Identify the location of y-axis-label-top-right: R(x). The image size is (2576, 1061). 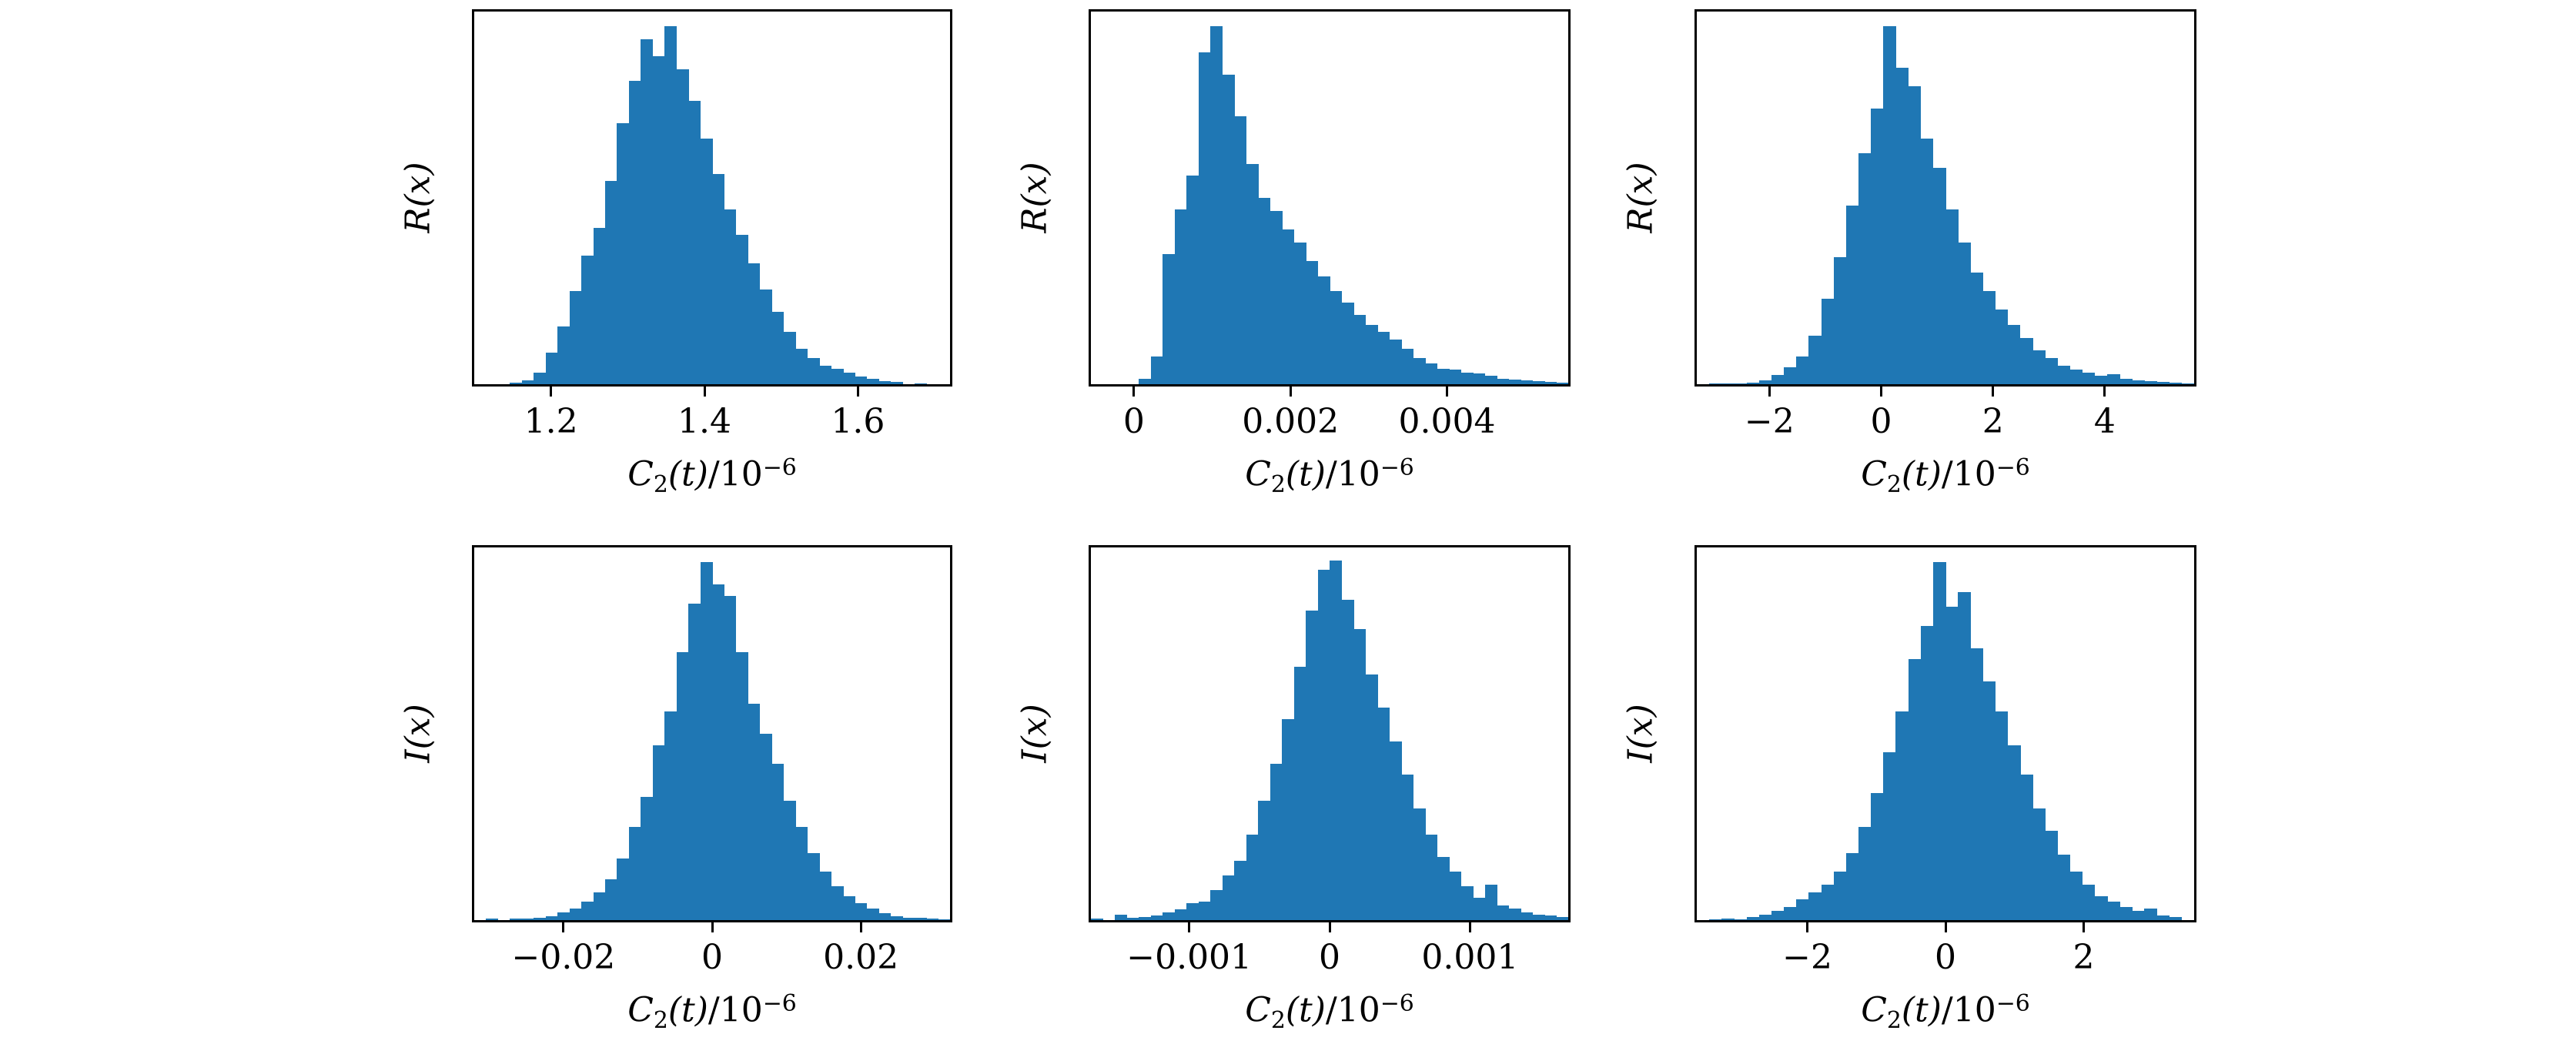
(1641, 198).